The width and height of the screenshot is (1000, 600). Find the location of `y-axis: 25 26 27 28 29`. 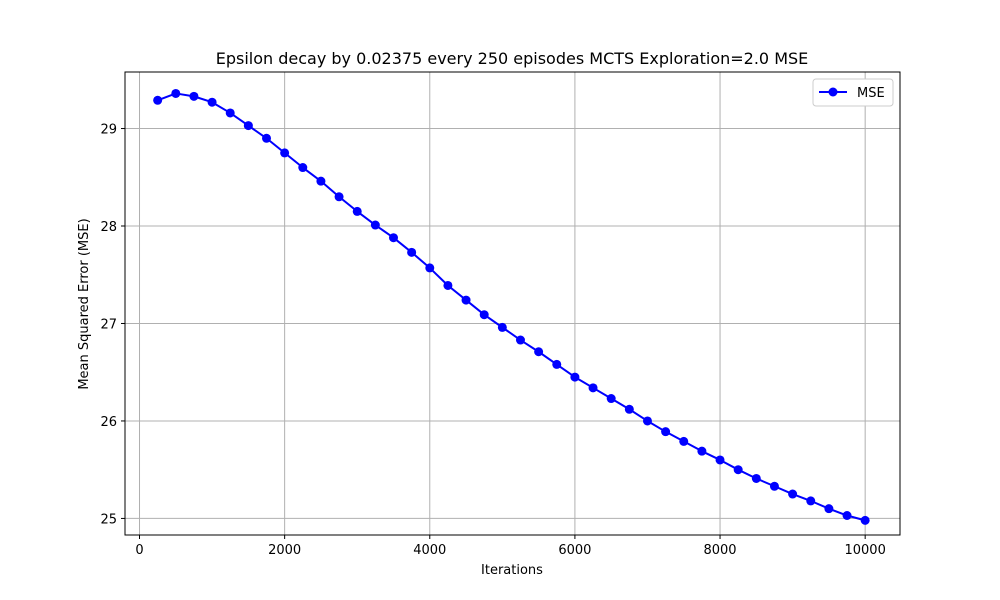

y-axis: 25 26 27 28 29 is located at coordinates (112, 325).